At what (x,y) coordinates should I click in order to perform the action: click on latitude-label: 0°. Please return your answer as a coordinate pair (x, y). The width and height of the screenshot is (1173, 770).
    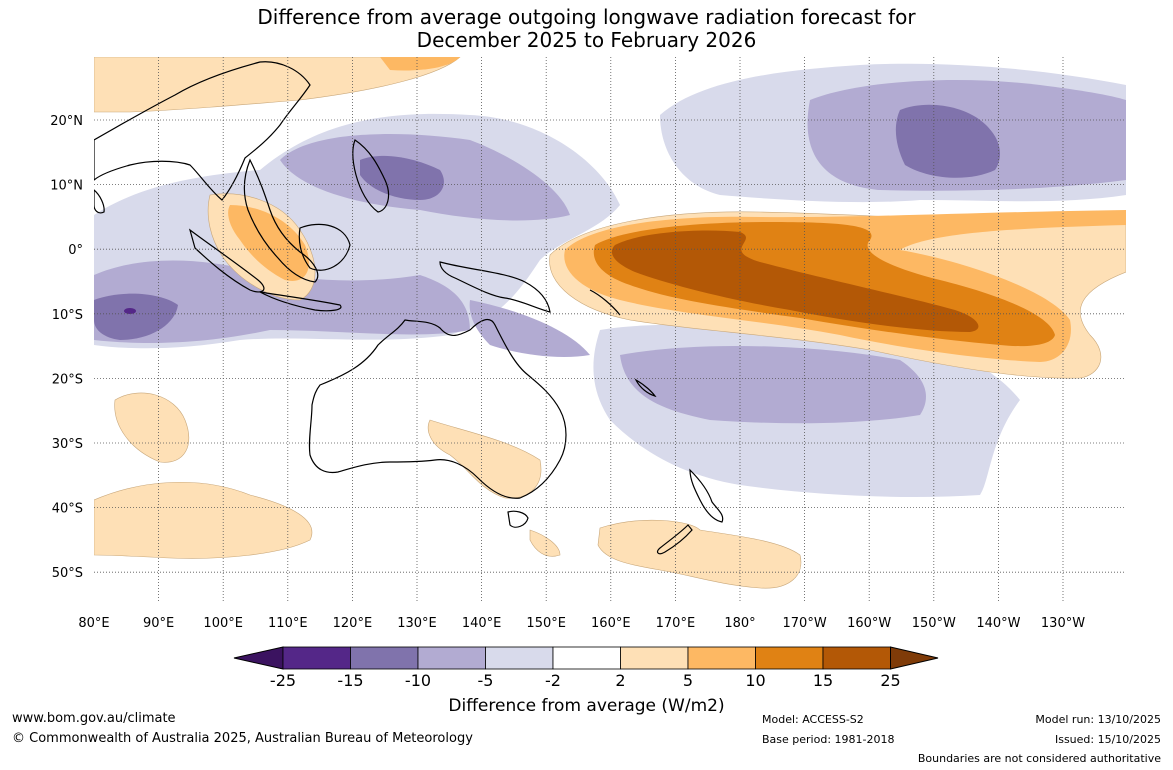
    Looking at the image, I should click on (75, 250).